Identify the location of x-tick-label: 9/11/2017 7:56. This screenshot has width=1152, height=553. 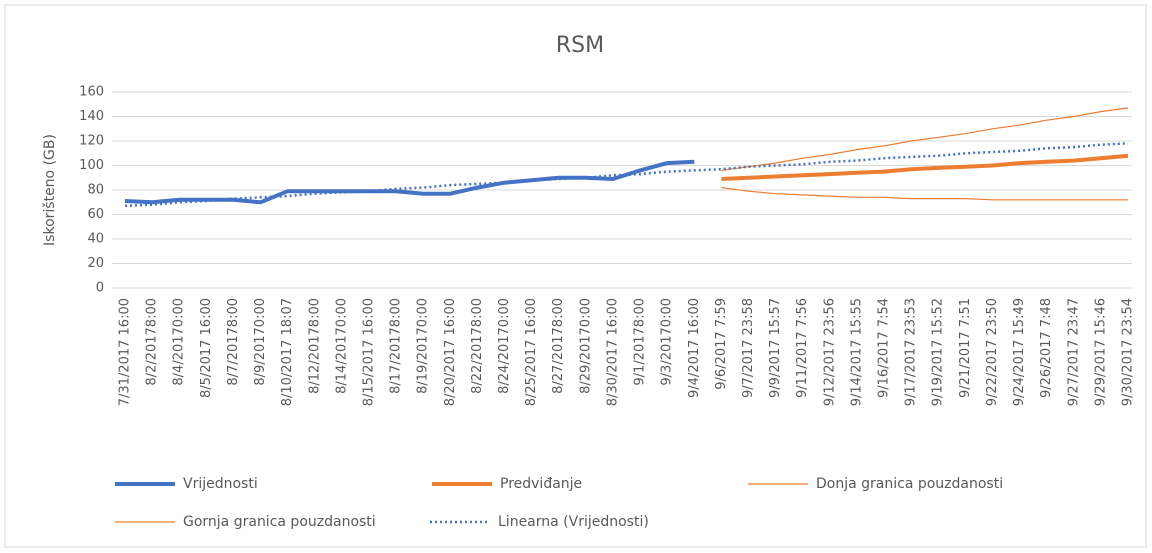
(802, 348).